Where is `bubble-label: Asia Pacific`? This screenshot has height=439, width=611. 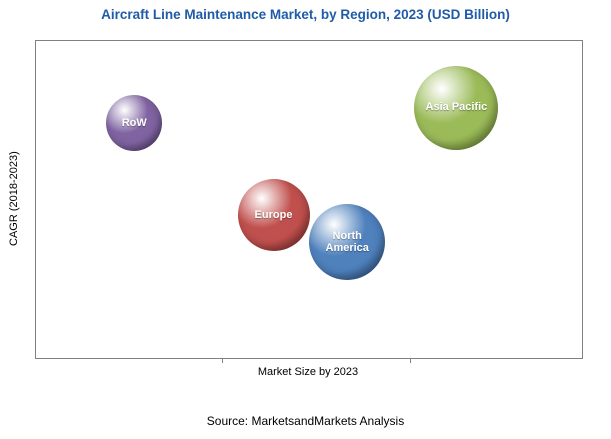 bubble-label: Asia Pacific is located at coordinates (456, 107).